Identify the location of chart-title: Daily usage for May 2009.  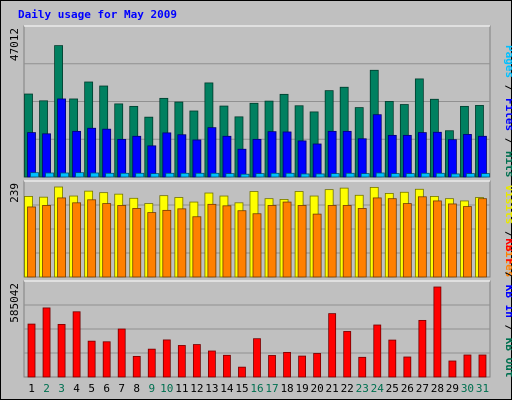
(97, 14).